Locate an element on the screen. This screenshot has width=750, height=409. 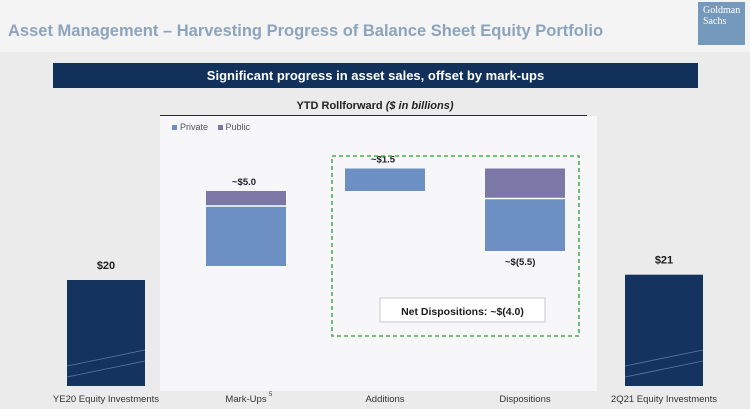
mark-ups-bar-private is located at coordinates (246, 236).